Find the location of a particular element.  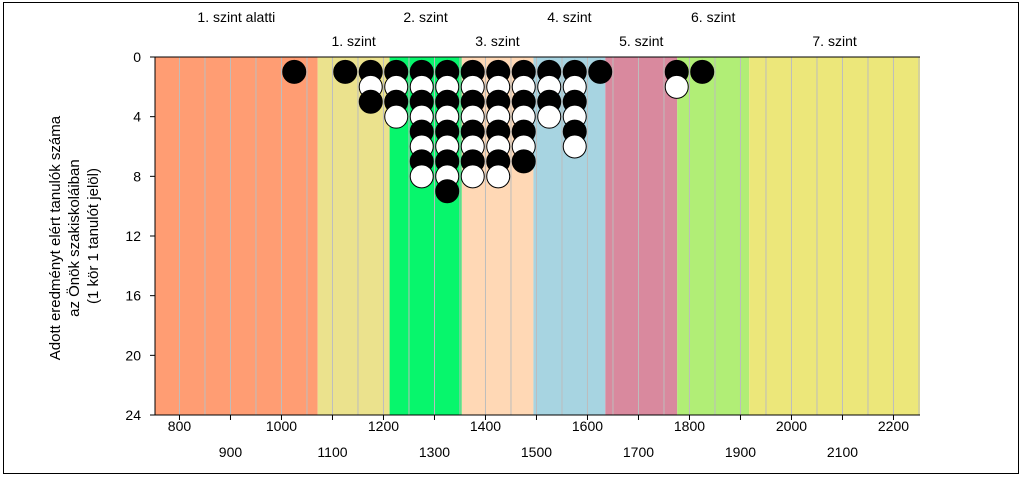

x-tick-label: 2000 is located at coordinates (791, 426).